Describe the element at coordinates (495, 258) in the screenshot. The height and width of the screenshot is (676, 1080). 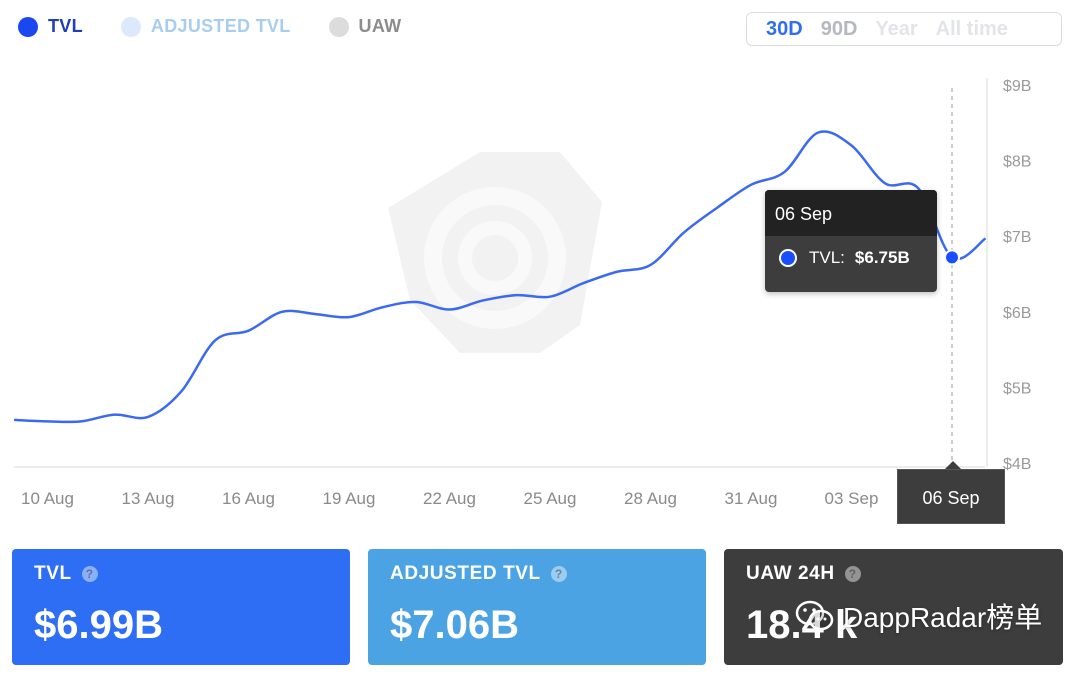
I see `dappradar-watermark-rings` at that location.